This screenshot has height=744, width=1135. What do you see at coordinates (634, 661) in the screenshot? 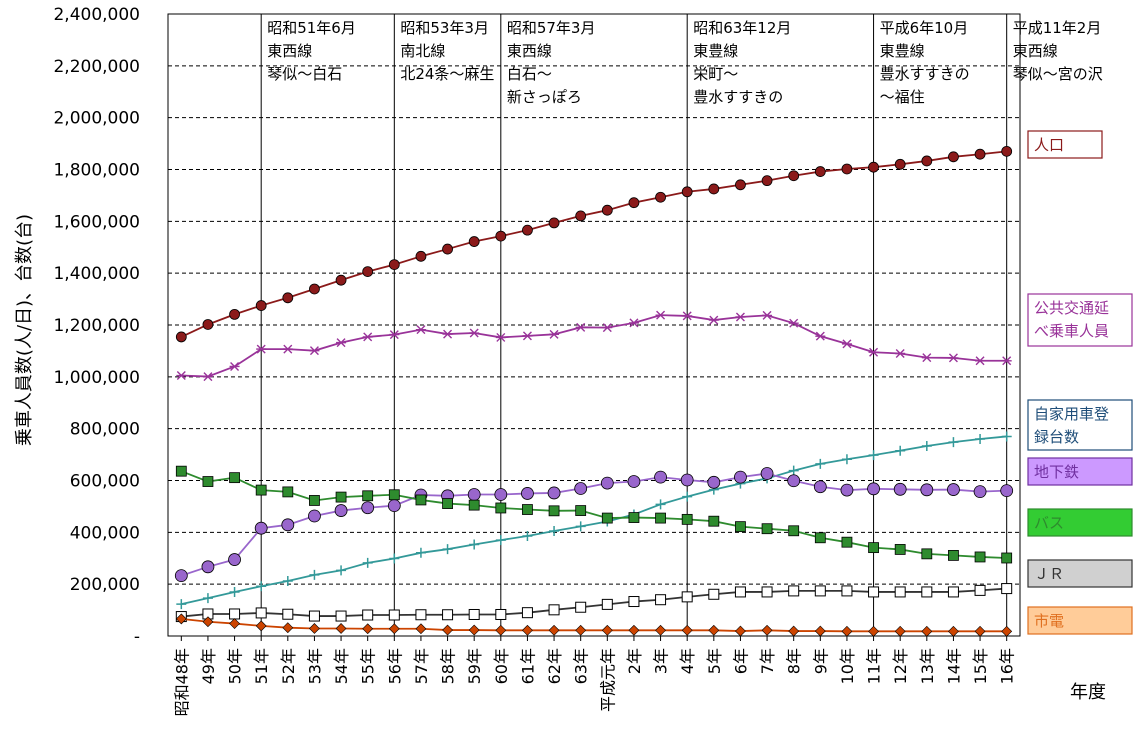
I see `x-tick-label: 2年` at bounding box center [634, 661].